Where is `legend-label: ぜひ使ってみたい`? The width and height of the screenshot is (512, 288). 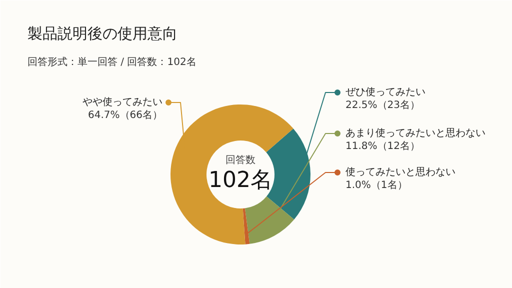 legend-label: ぜひ使ってみたい is located at coordinates (386, 92).